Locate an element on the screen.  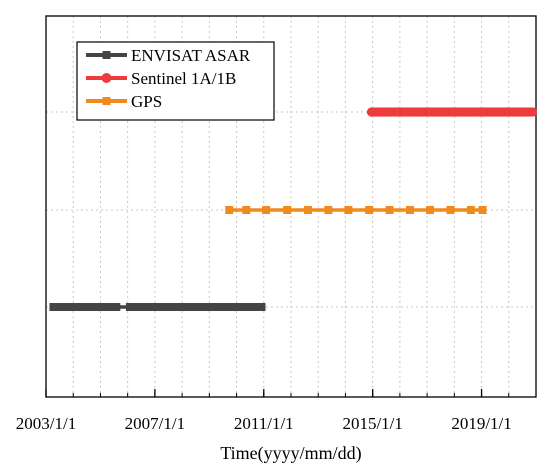
x-tick-label: 2003/1/1 is located at coordinates (46, 423).